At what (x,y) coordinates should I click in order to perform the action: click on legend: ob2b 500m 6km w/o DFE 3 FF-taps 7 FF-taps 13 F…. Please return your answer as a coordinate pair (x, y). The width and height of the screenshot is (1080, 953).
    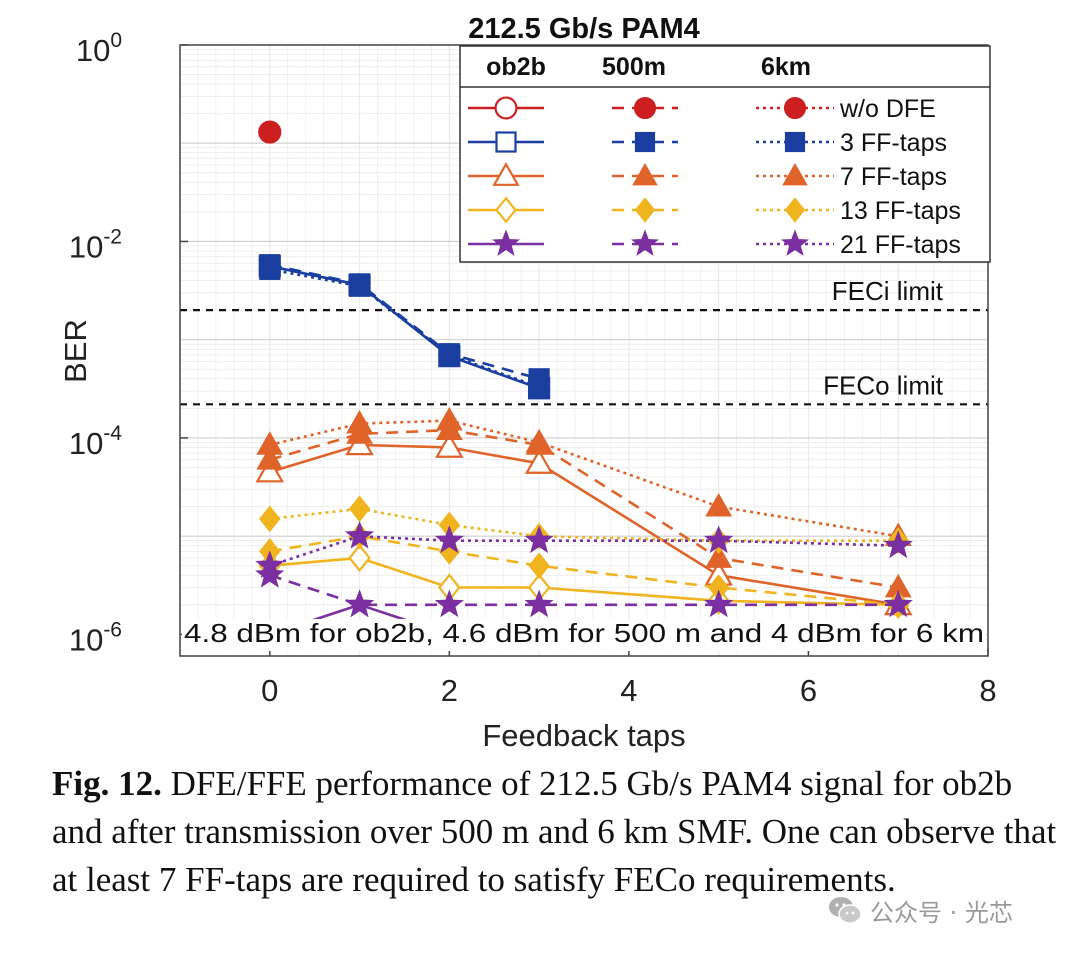
    Looking at the image, I should click on (725, 154).